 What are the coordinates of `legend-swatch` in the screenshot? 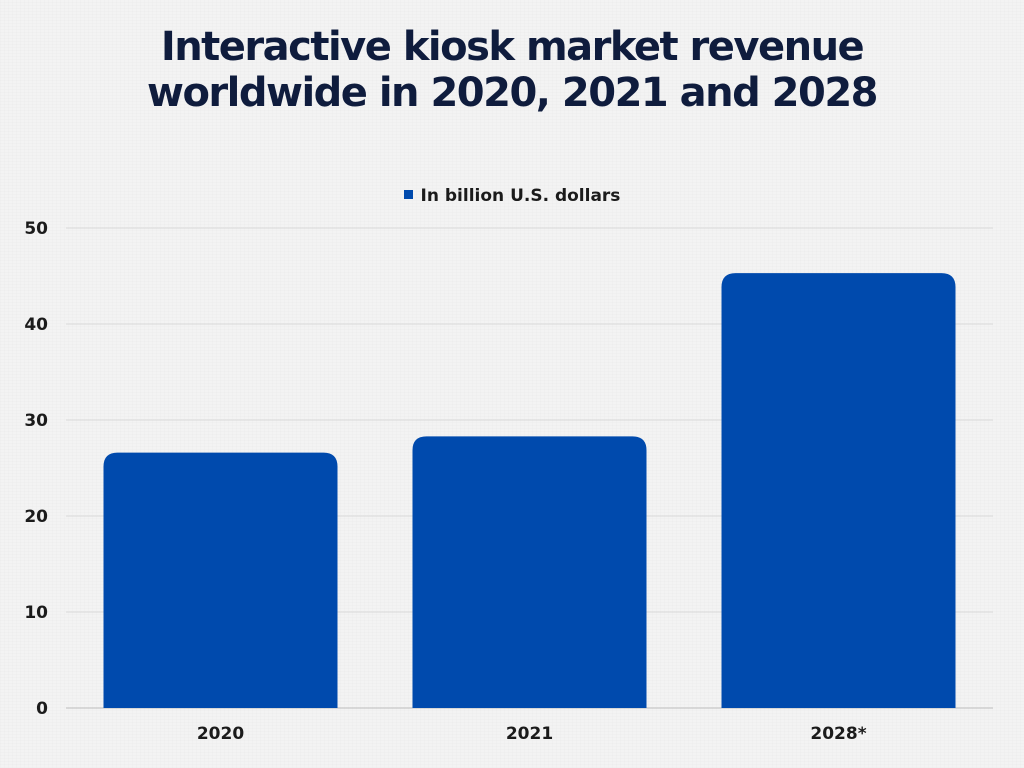 It's located at (408, 194).